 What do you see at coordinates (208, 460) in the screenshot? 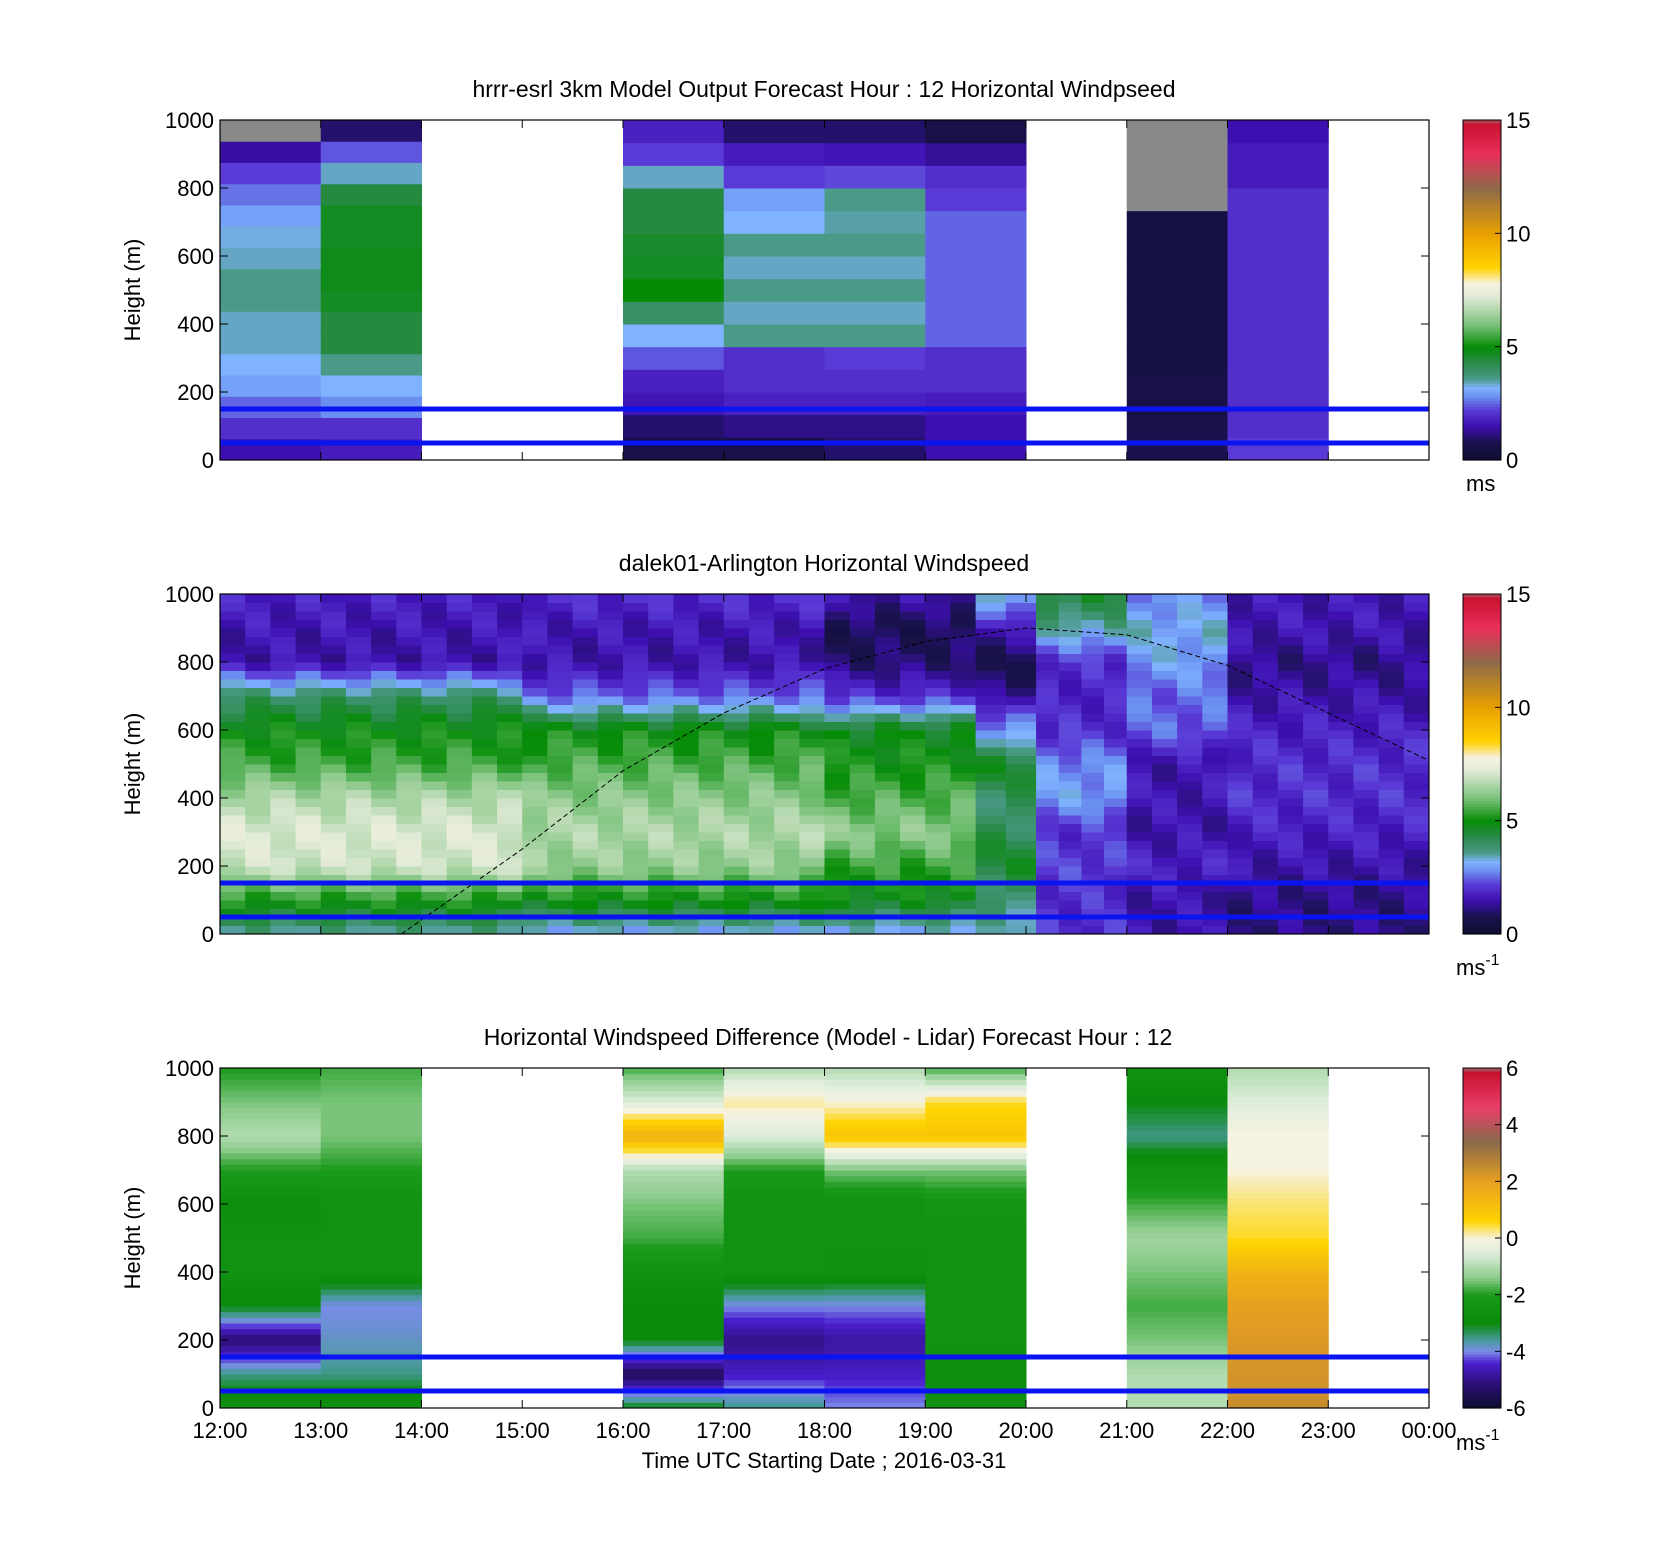
I see `y-tick-label: 0` at bounding box center [208, 460].